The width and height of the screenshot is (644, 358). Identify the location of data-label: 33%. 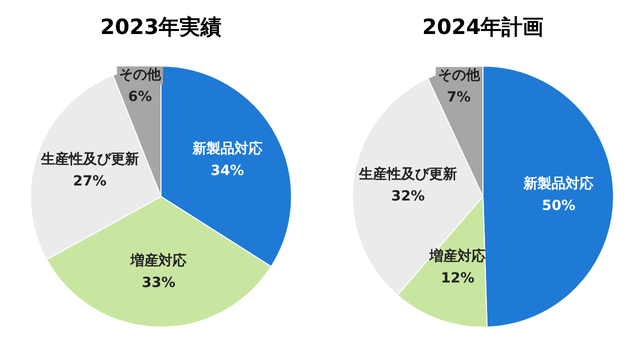
(159, 282).